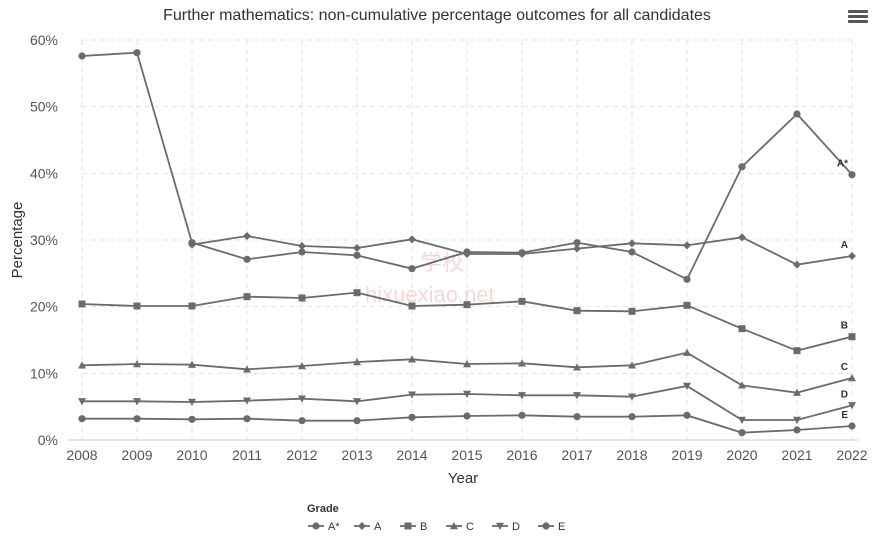 Image resolution: width=875 pixels, height=545 pixels. What do you see at coordinates (561, 527) in the screenshot?
I see `legend-item-e: E` at bounding box center [561, 527].